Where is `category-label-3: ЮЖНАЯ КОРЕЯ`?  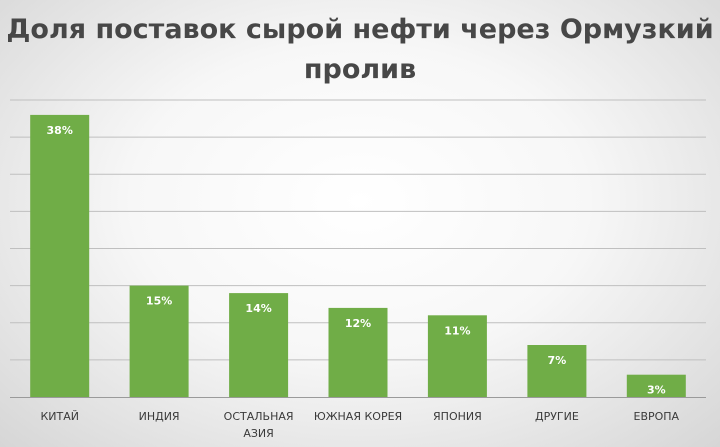 category-label-3: ЮЖНАЯ КОРЕЯ is located at coordinates (358, 416).